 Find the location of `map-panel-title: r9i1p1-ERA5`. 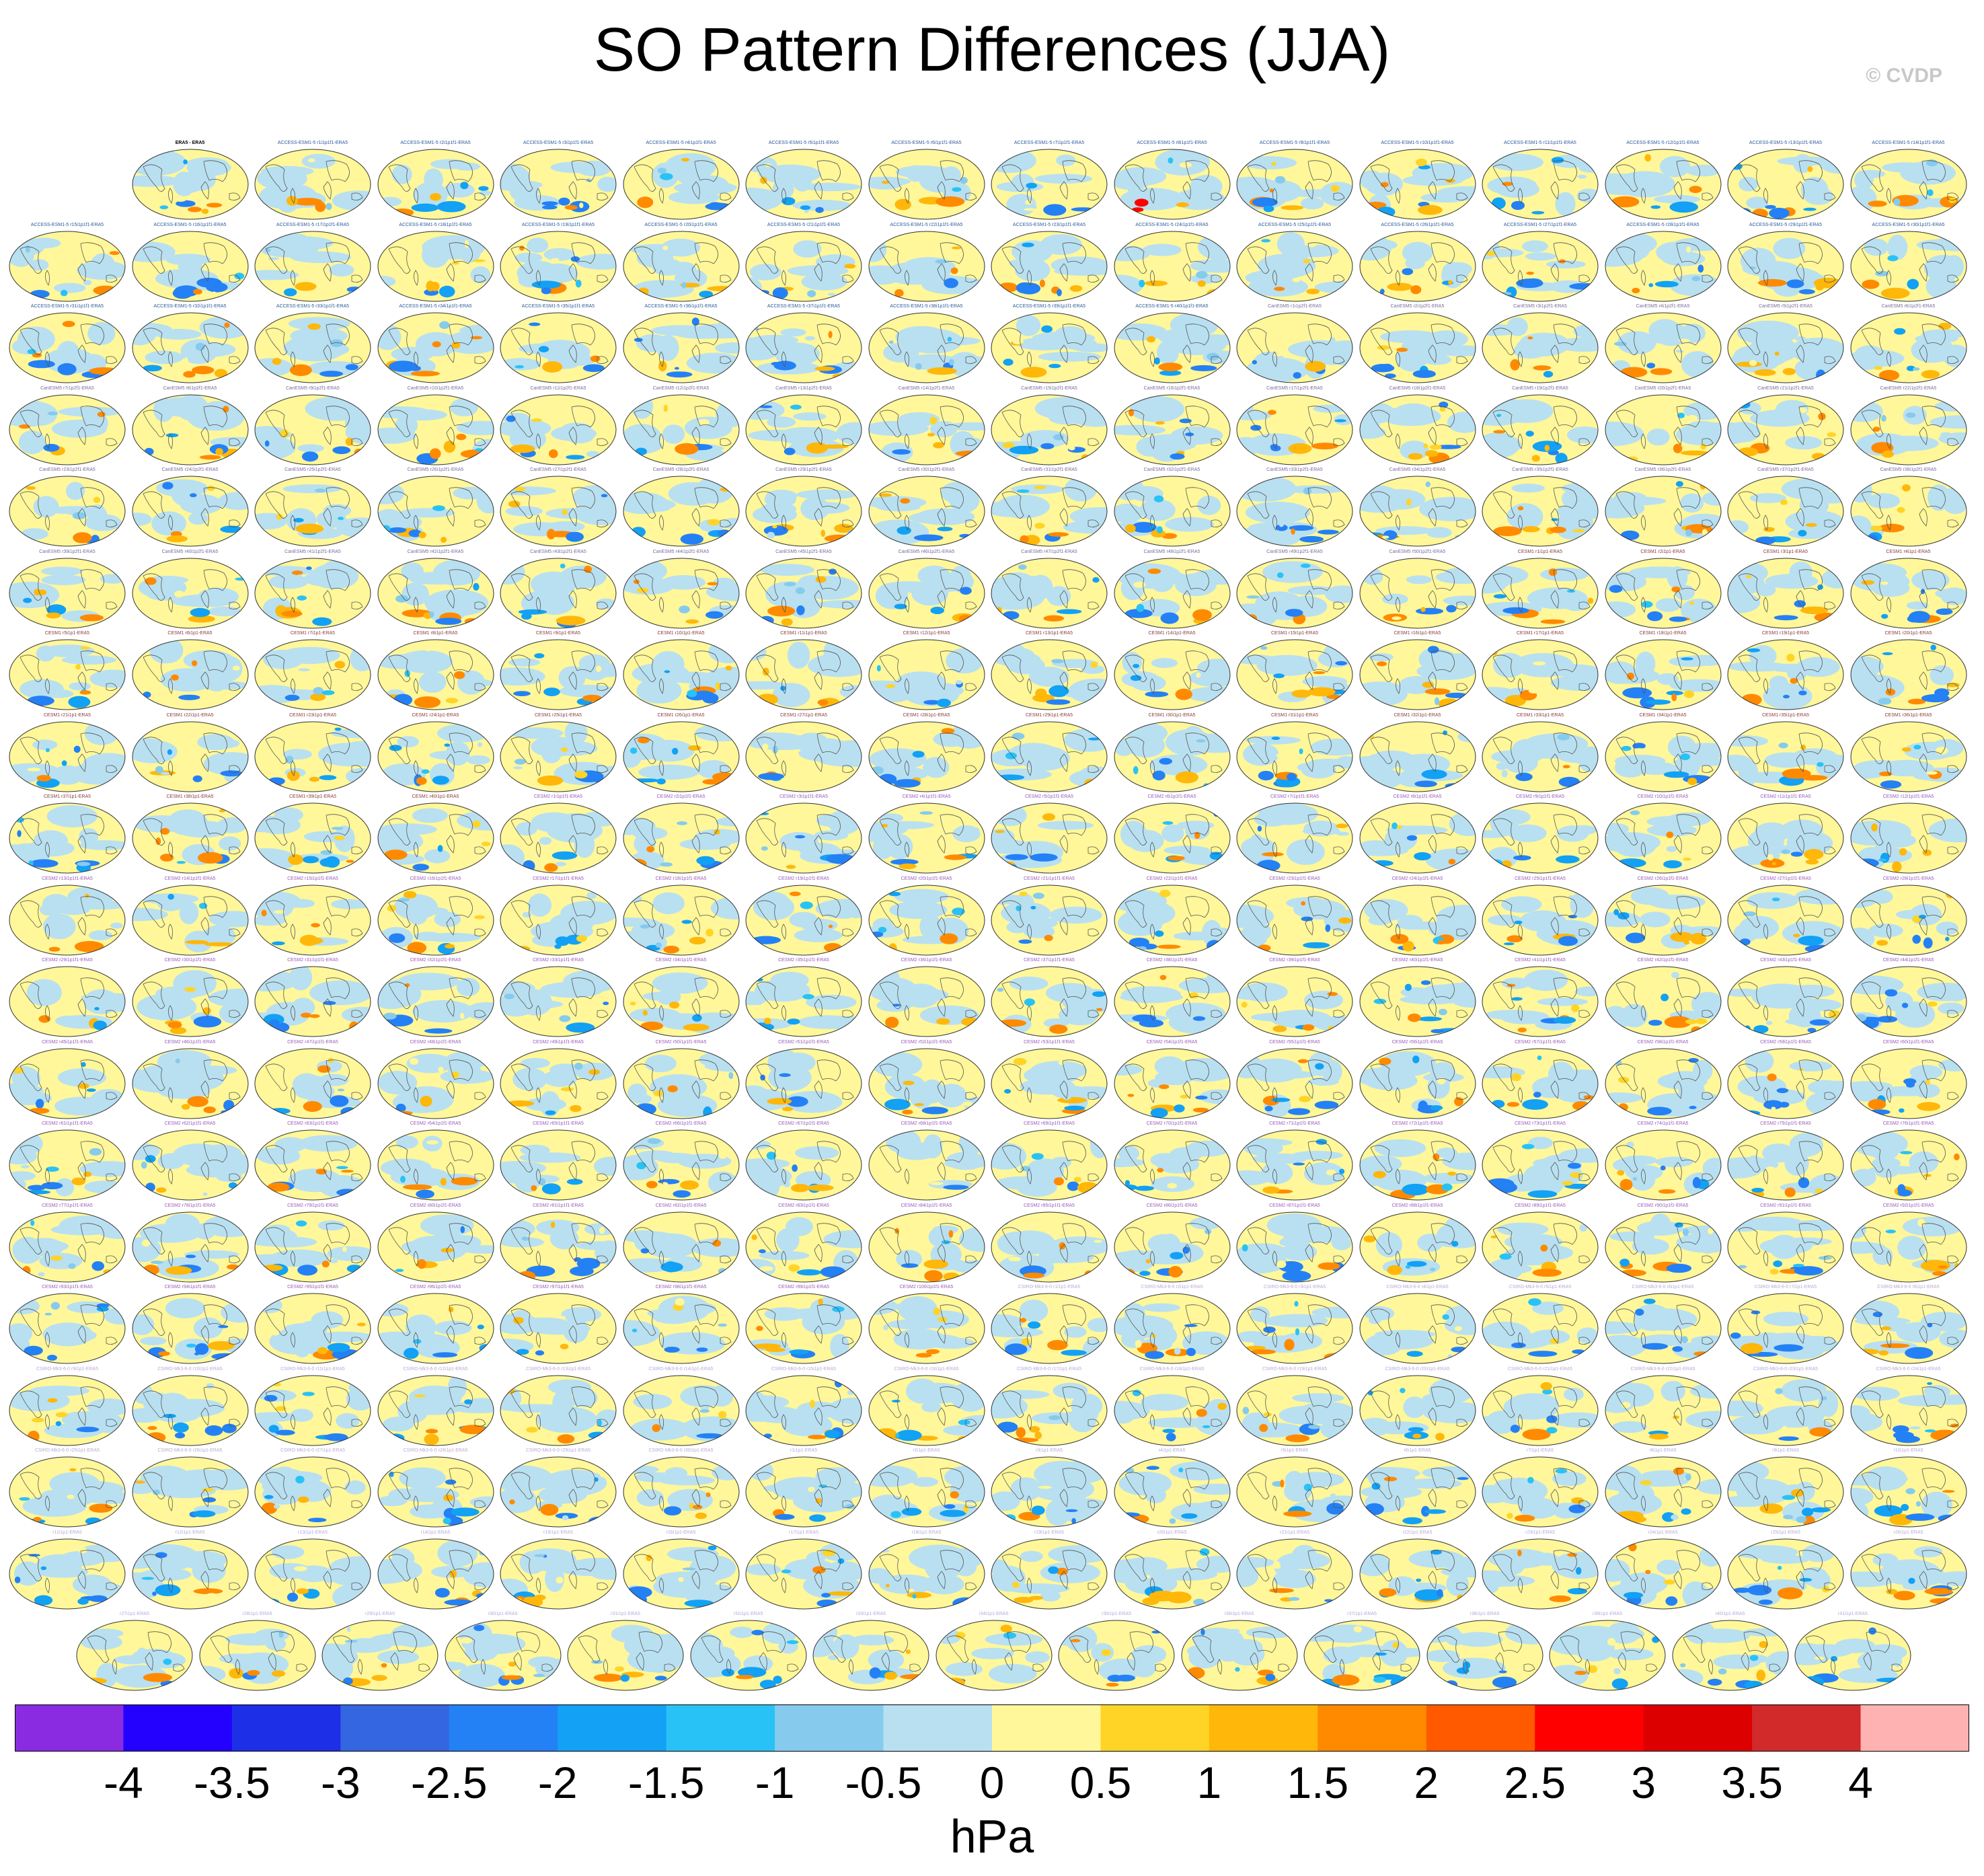

map-panel-title: r9i1p1-ERA5 is located at coordinates (1785, 1450).